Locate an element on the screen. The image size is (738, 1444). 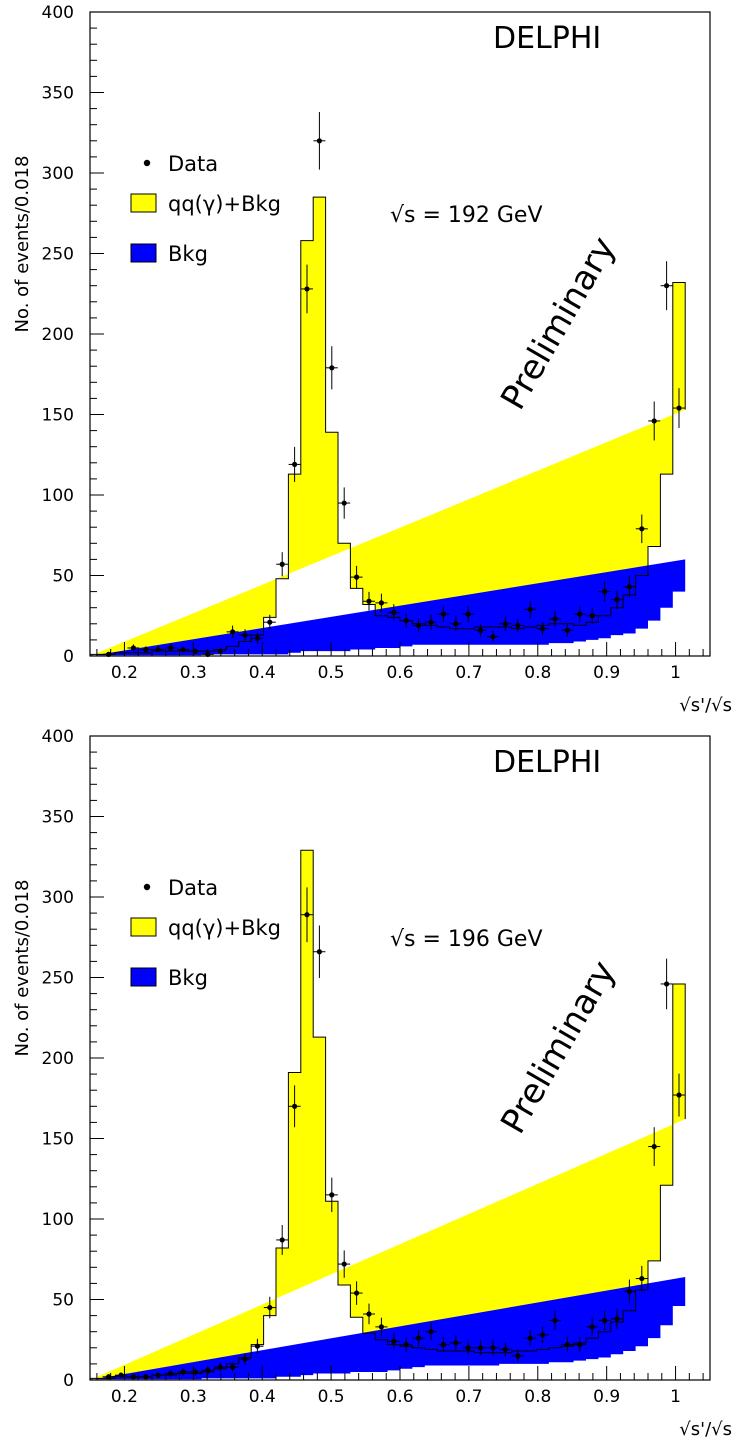
y-tick-label: 0 is located at coordinates (68, 657).